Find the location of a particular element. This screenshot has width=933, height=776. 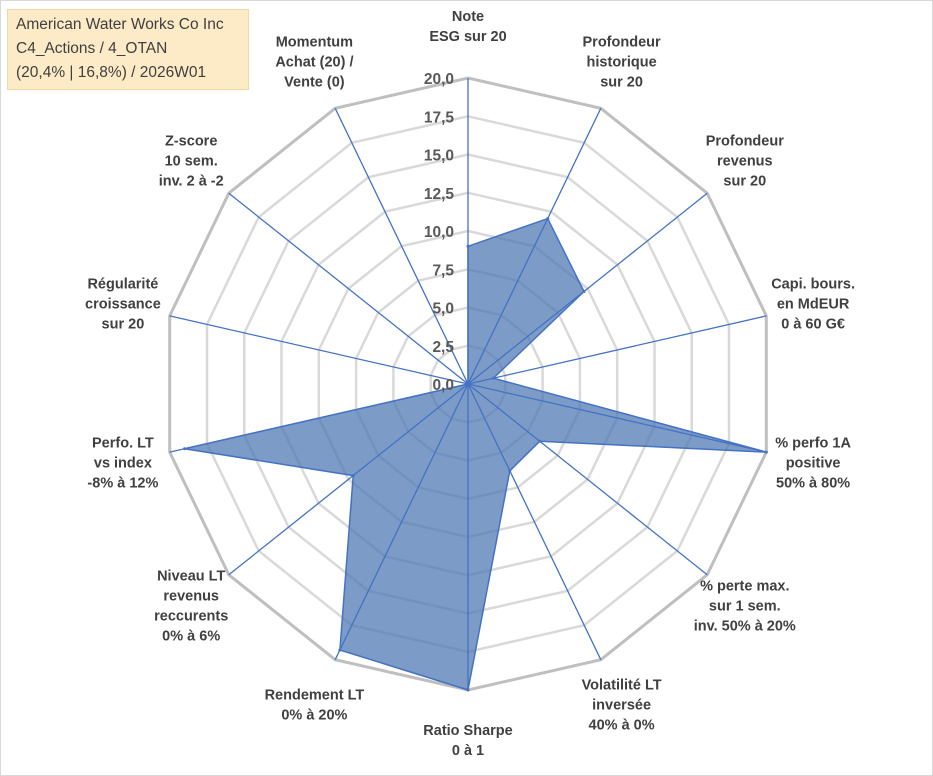

axis-label-line: % perfo 1A is located at coordinates (813, 443).